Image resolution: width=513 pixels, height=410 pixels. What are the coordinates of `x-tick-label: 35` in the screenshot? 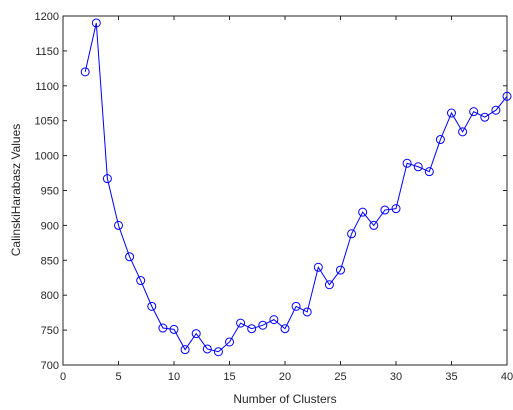 It's located at (451, 377).